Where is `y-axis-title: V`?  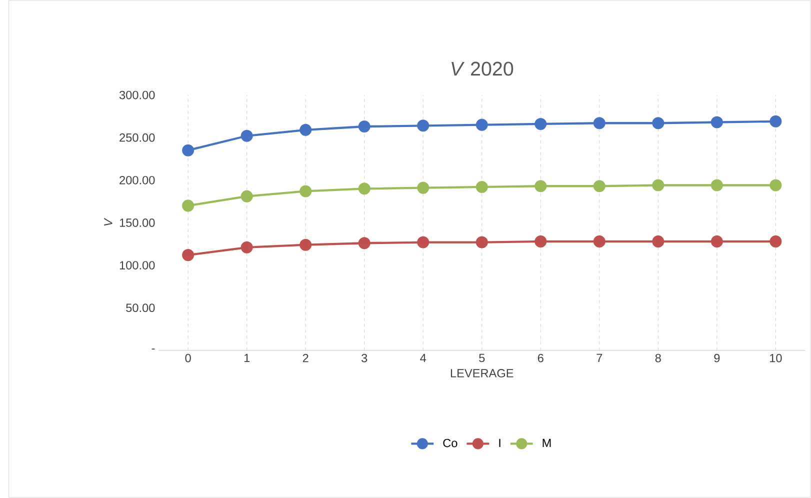 y-axis-title: V is located at coordinates (108, 222).